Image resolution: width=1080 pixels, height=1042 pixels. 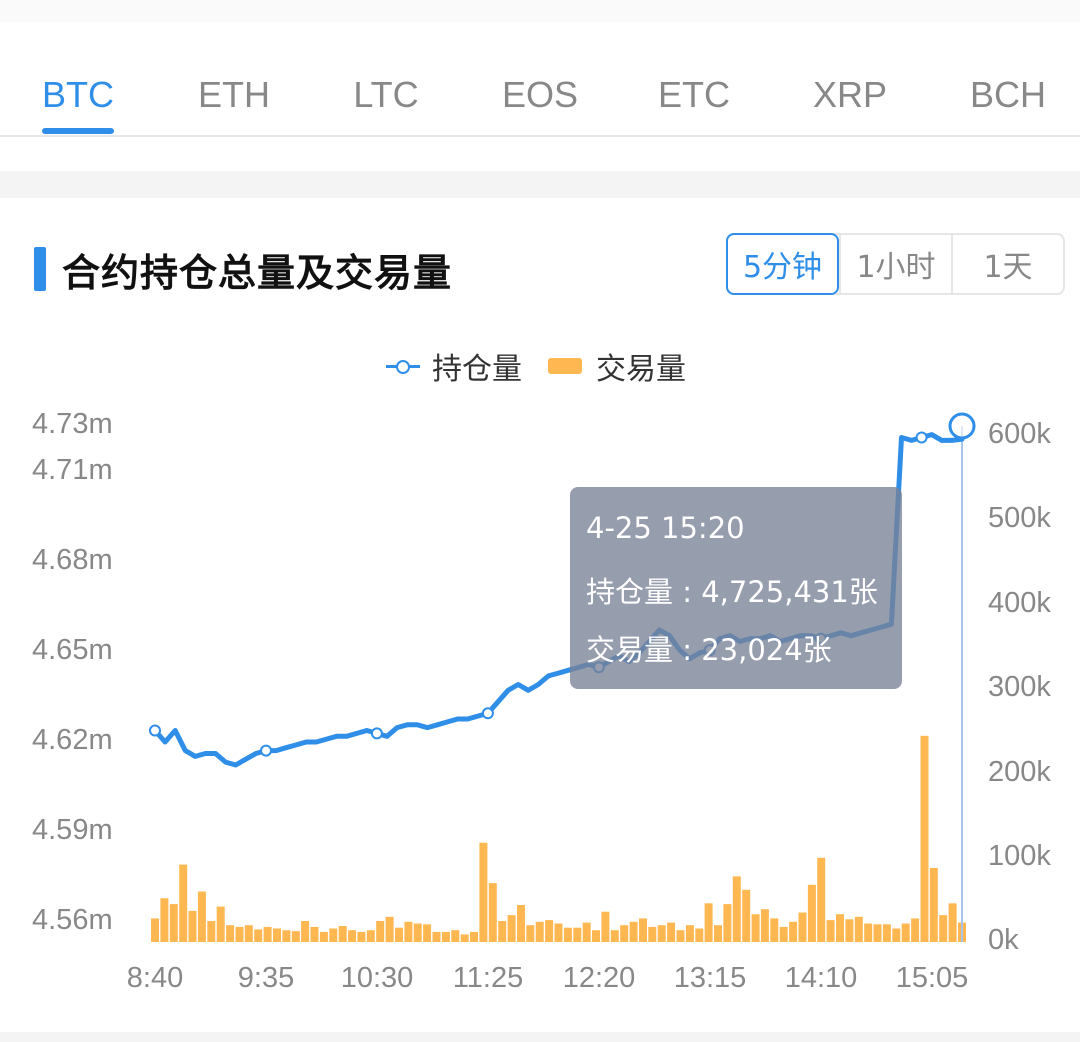 I want to click on left-axis-tick: 4.59m, so click(x=72, y=830).